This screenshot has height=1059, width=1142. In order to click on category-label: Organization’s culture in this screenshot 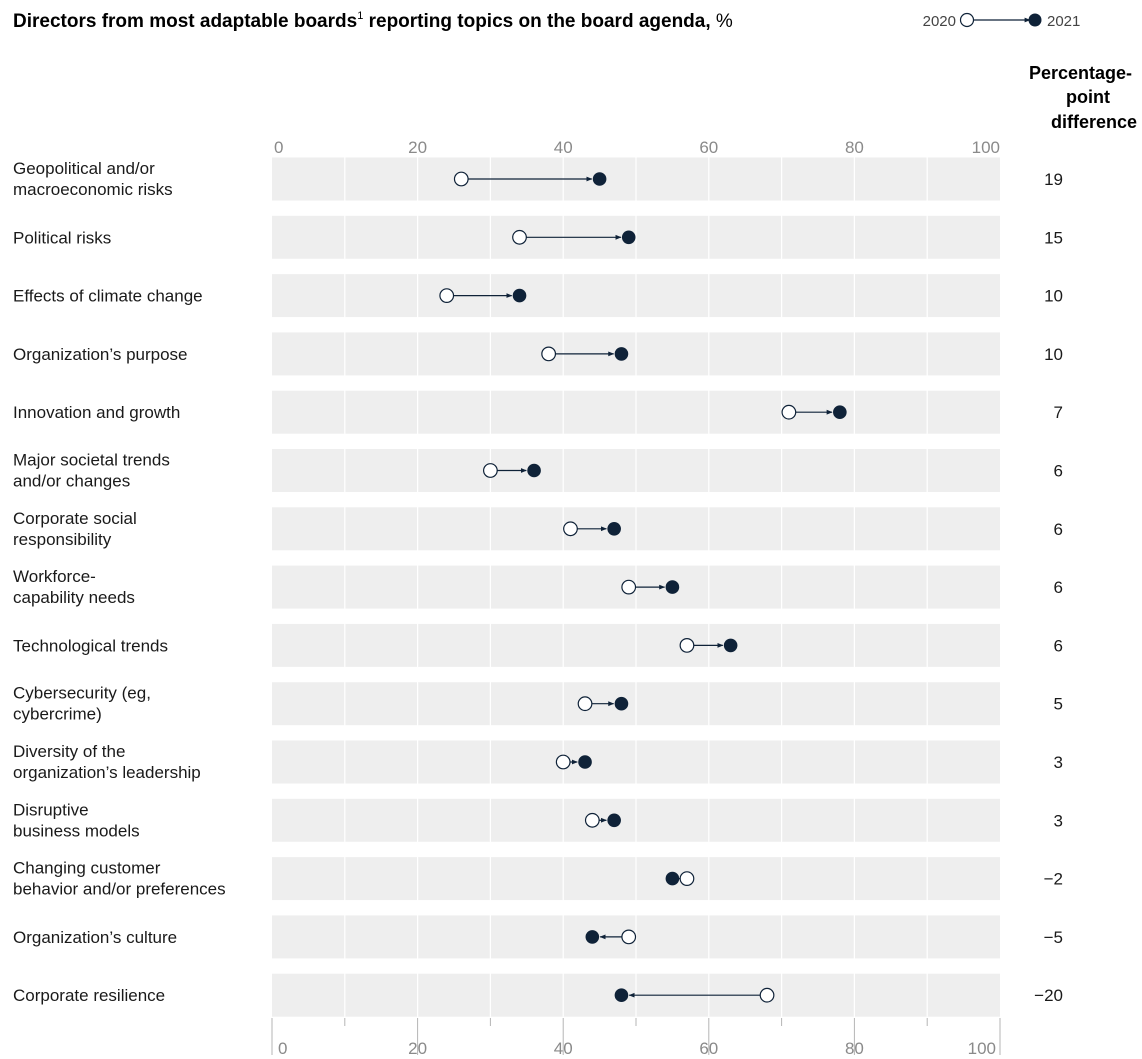, I will do `click(95, 937)`.